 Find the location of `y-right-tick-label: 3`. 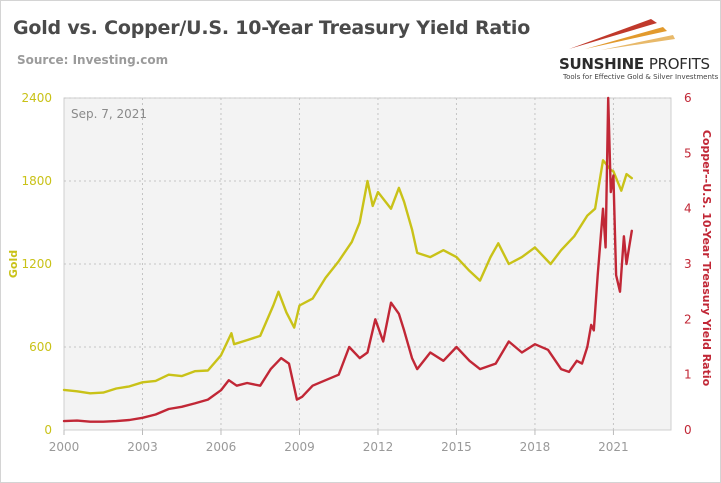

y-right-tick-label: 3 is located at coordinates (688, 264).